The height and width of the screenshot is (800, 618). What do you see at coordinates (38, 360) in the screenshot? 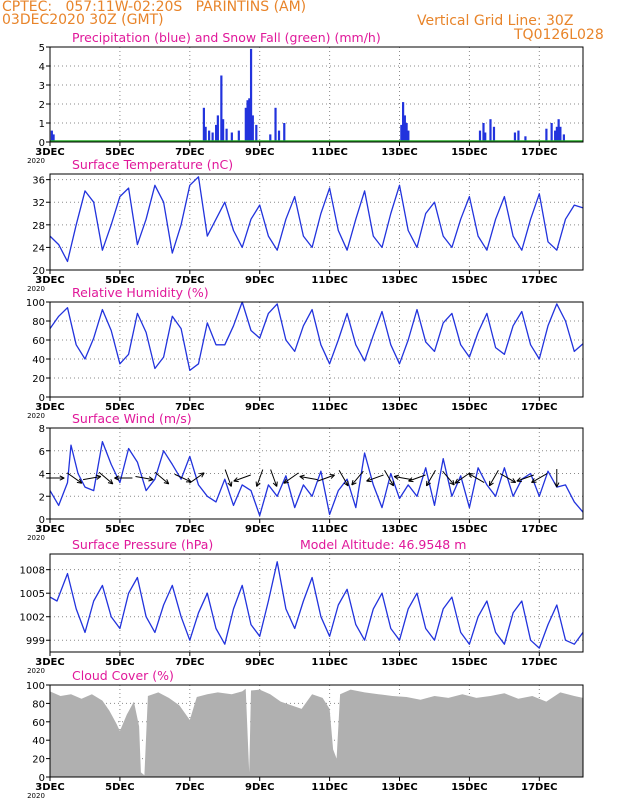
I see `y-tick-label: 40` at bounding box center [38, 360].